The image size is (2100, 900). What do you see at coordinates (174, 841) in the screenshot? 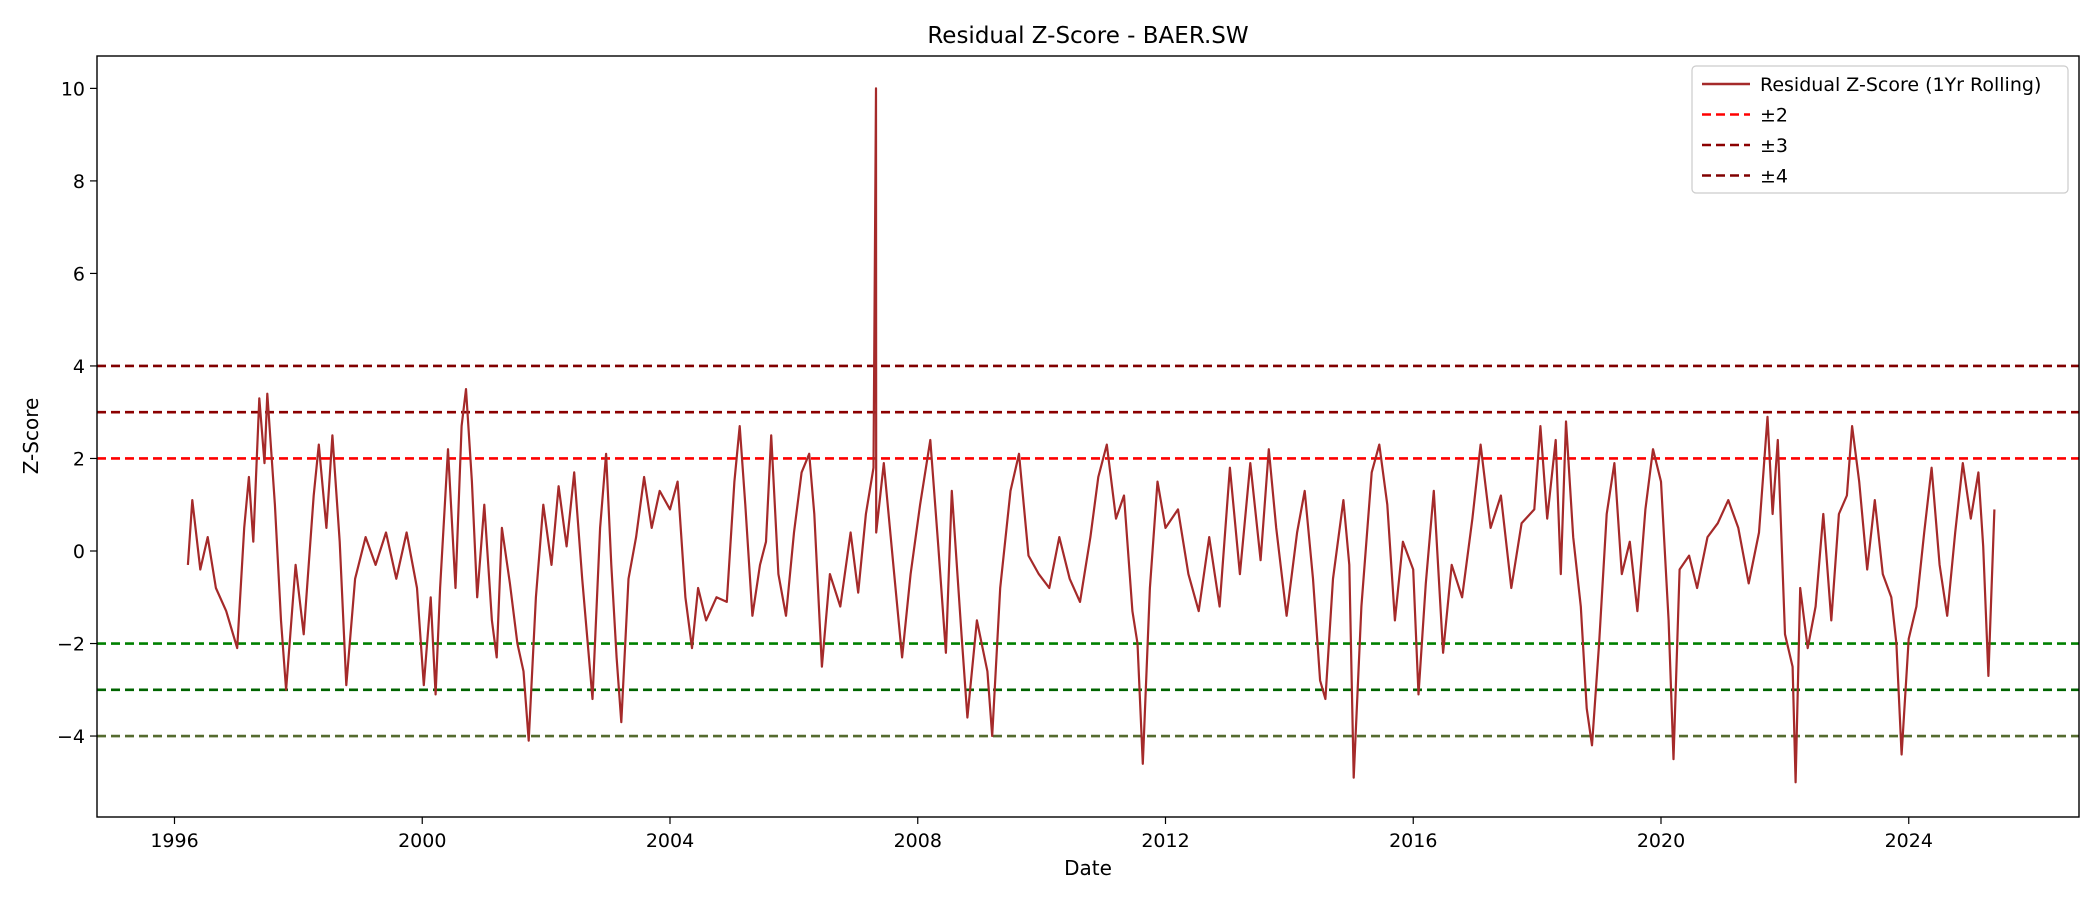
I see `x-tick-label: 1996` at bounding box center [174, 841].